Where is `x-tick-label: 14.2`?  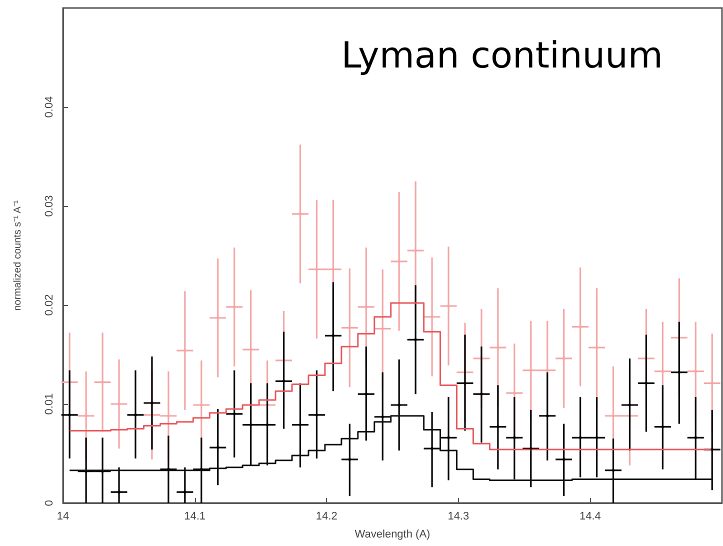
x-tick-label: 14.2 is located at coordinates (327, 516).